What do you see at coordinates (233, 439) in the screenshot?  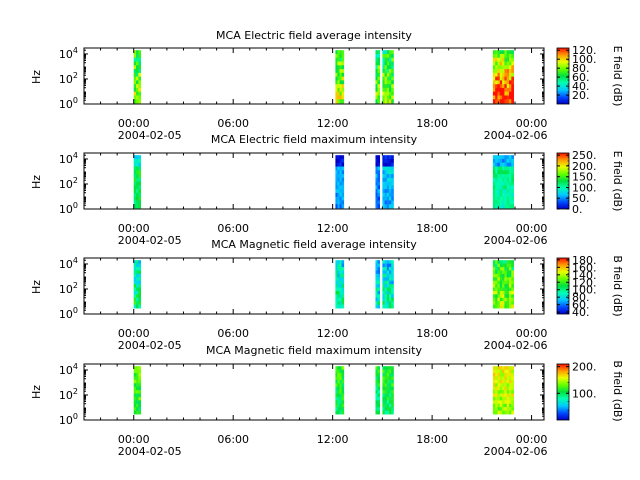 I see `x-tick-label: 06:00` at bounding box center [233, 439].